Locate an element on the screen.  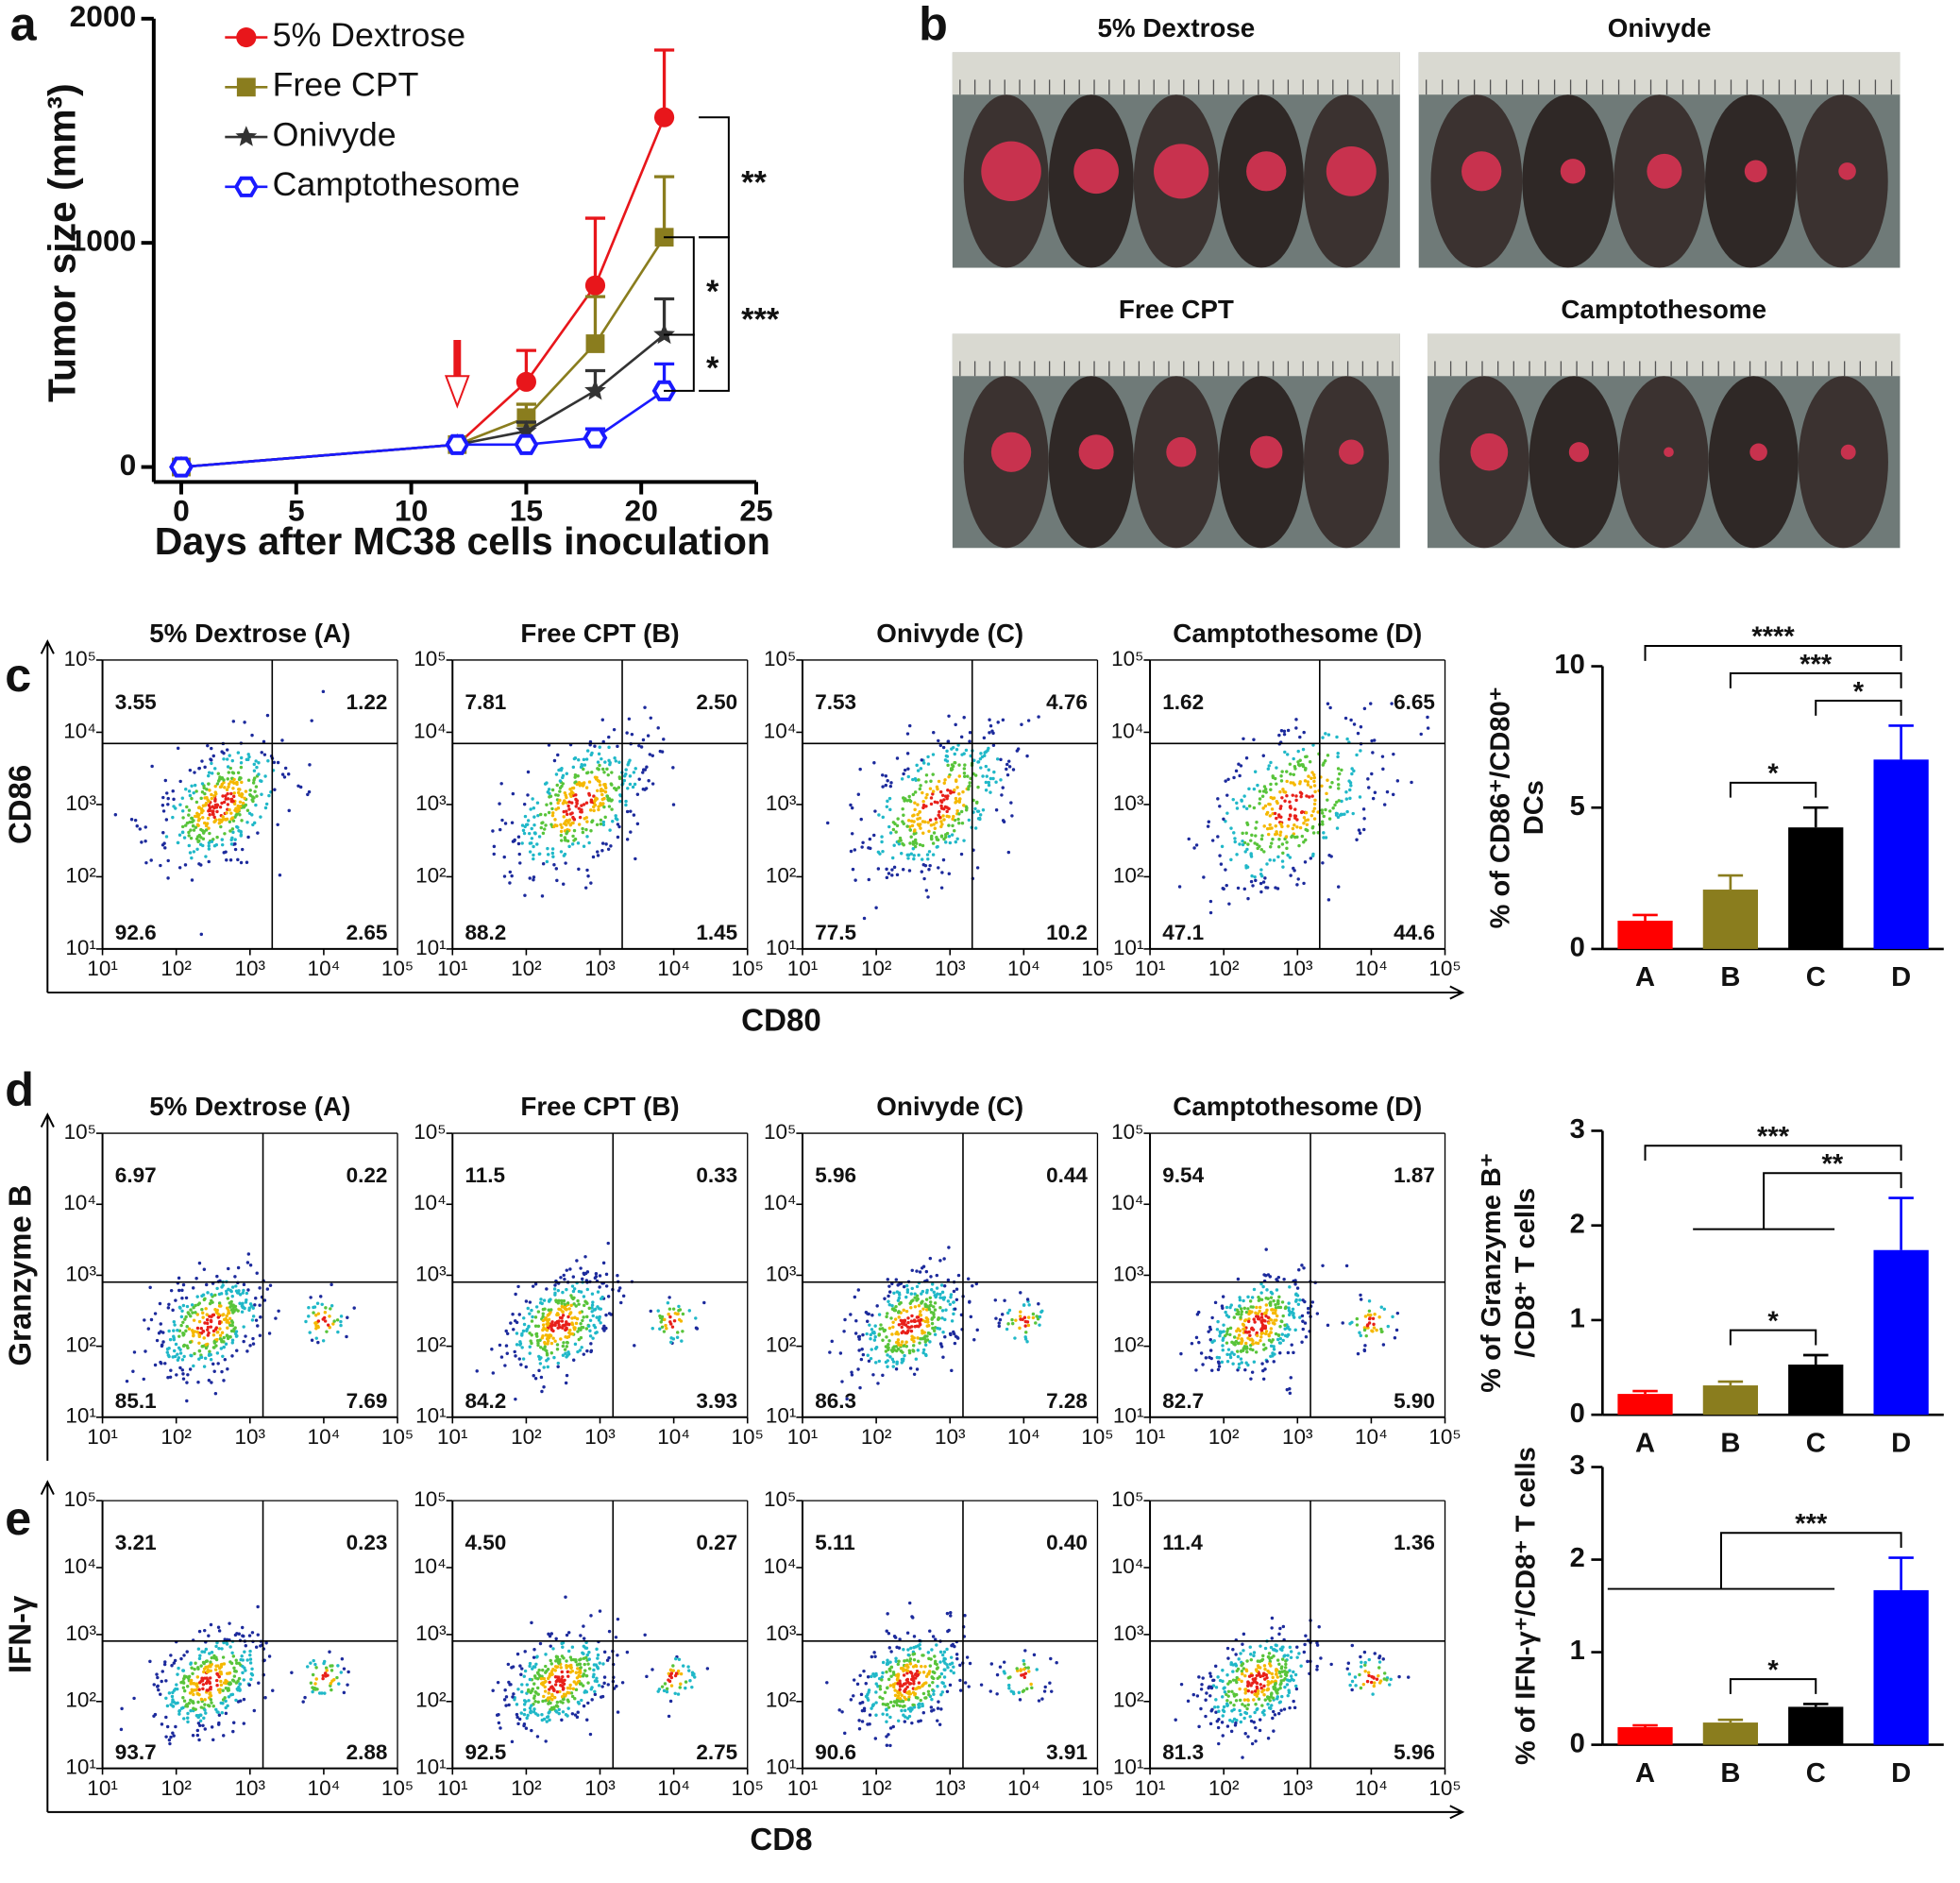
x-tick-label: 10² is located at coordinates (526, 1788).